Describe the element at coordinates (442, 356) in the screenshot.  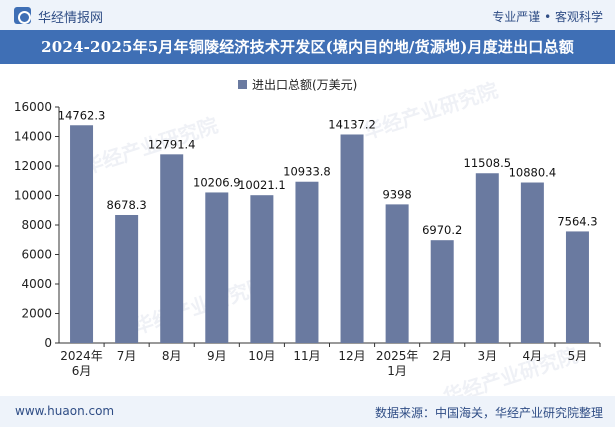
I see `x-tick-label: 2月` at that location.